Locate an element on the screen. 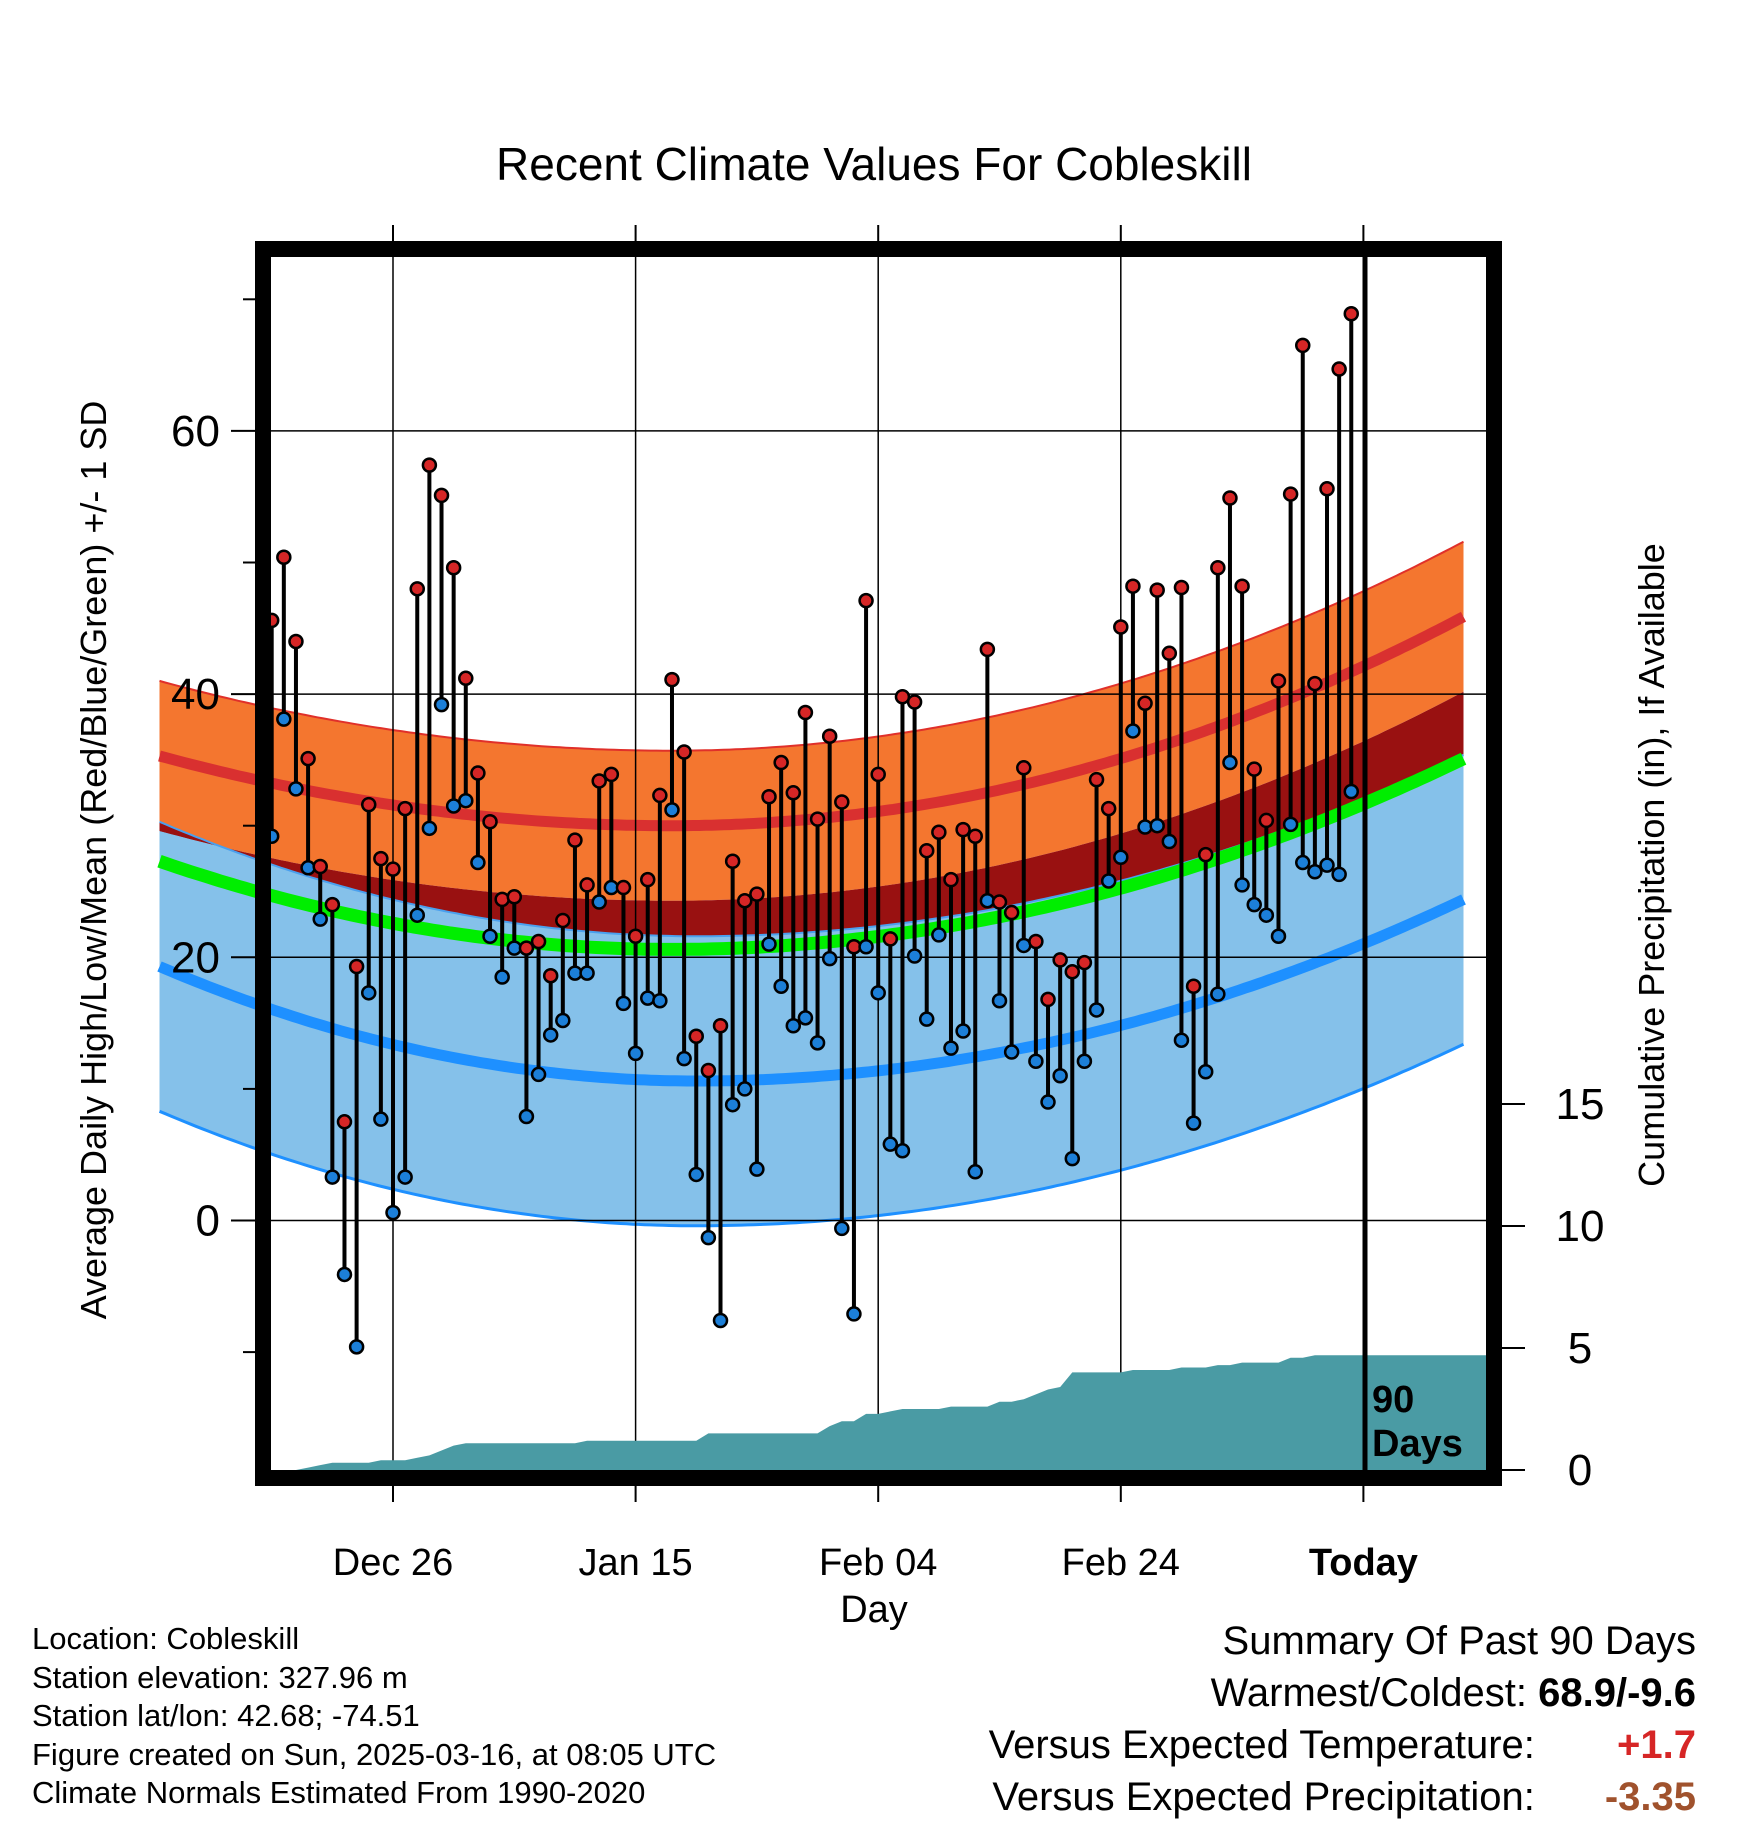  y-tick-label: 20 is located at coordinates (195, 957).